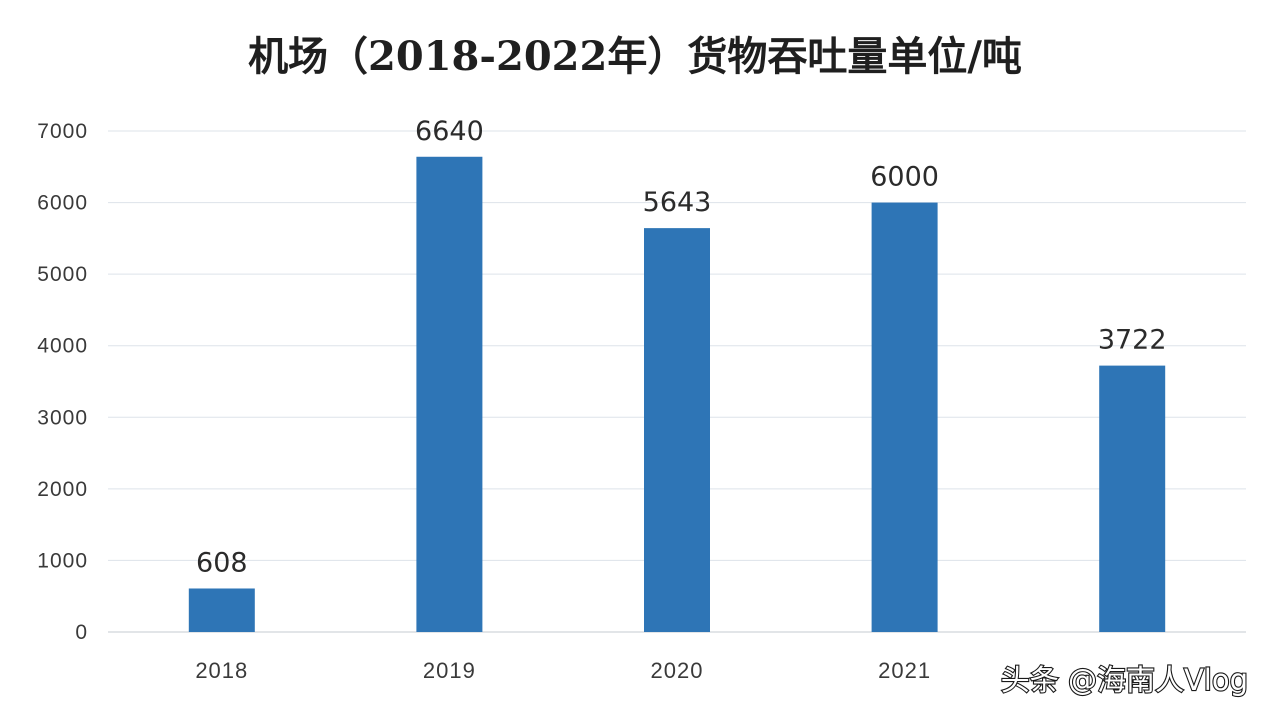  I want to click on x-tick-label: 2020, so click(677, 670).